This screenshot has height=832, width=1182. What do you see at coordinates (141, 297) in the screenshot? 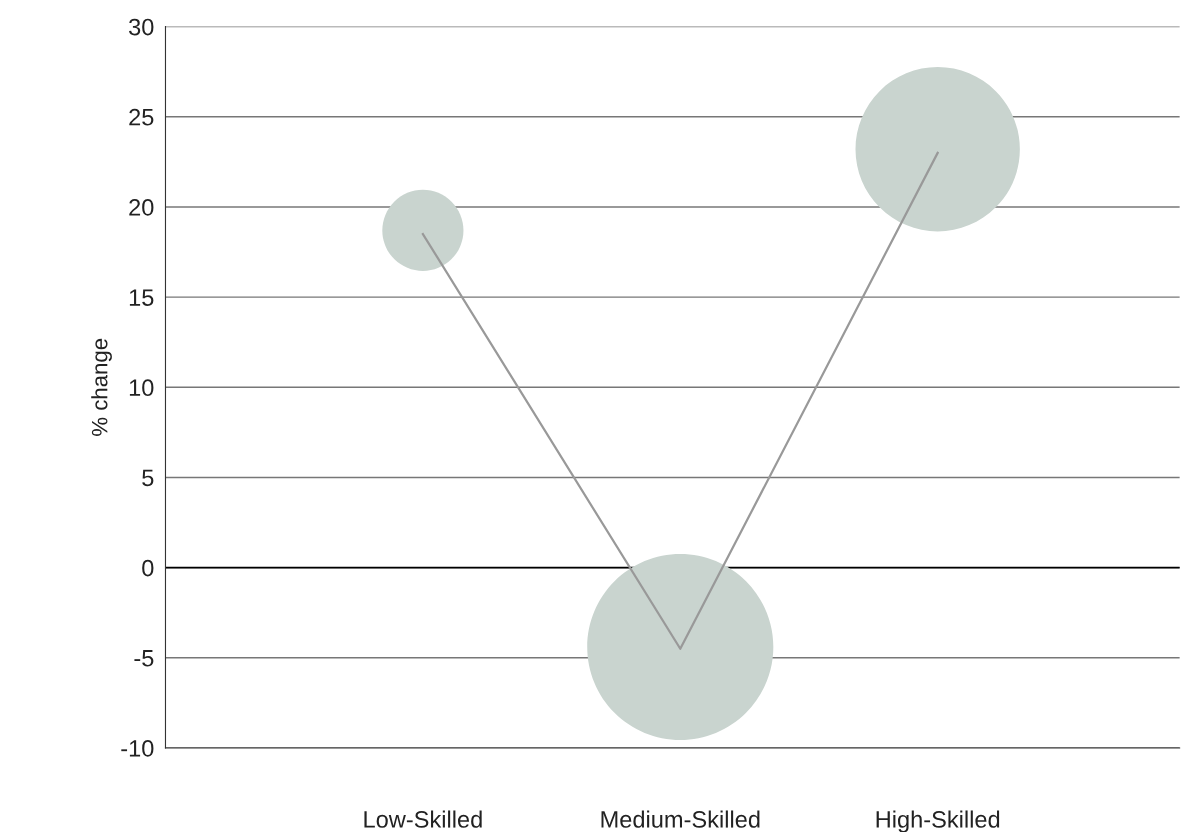
I see `y-tick-label: 15` at bounding box center [141, 297].